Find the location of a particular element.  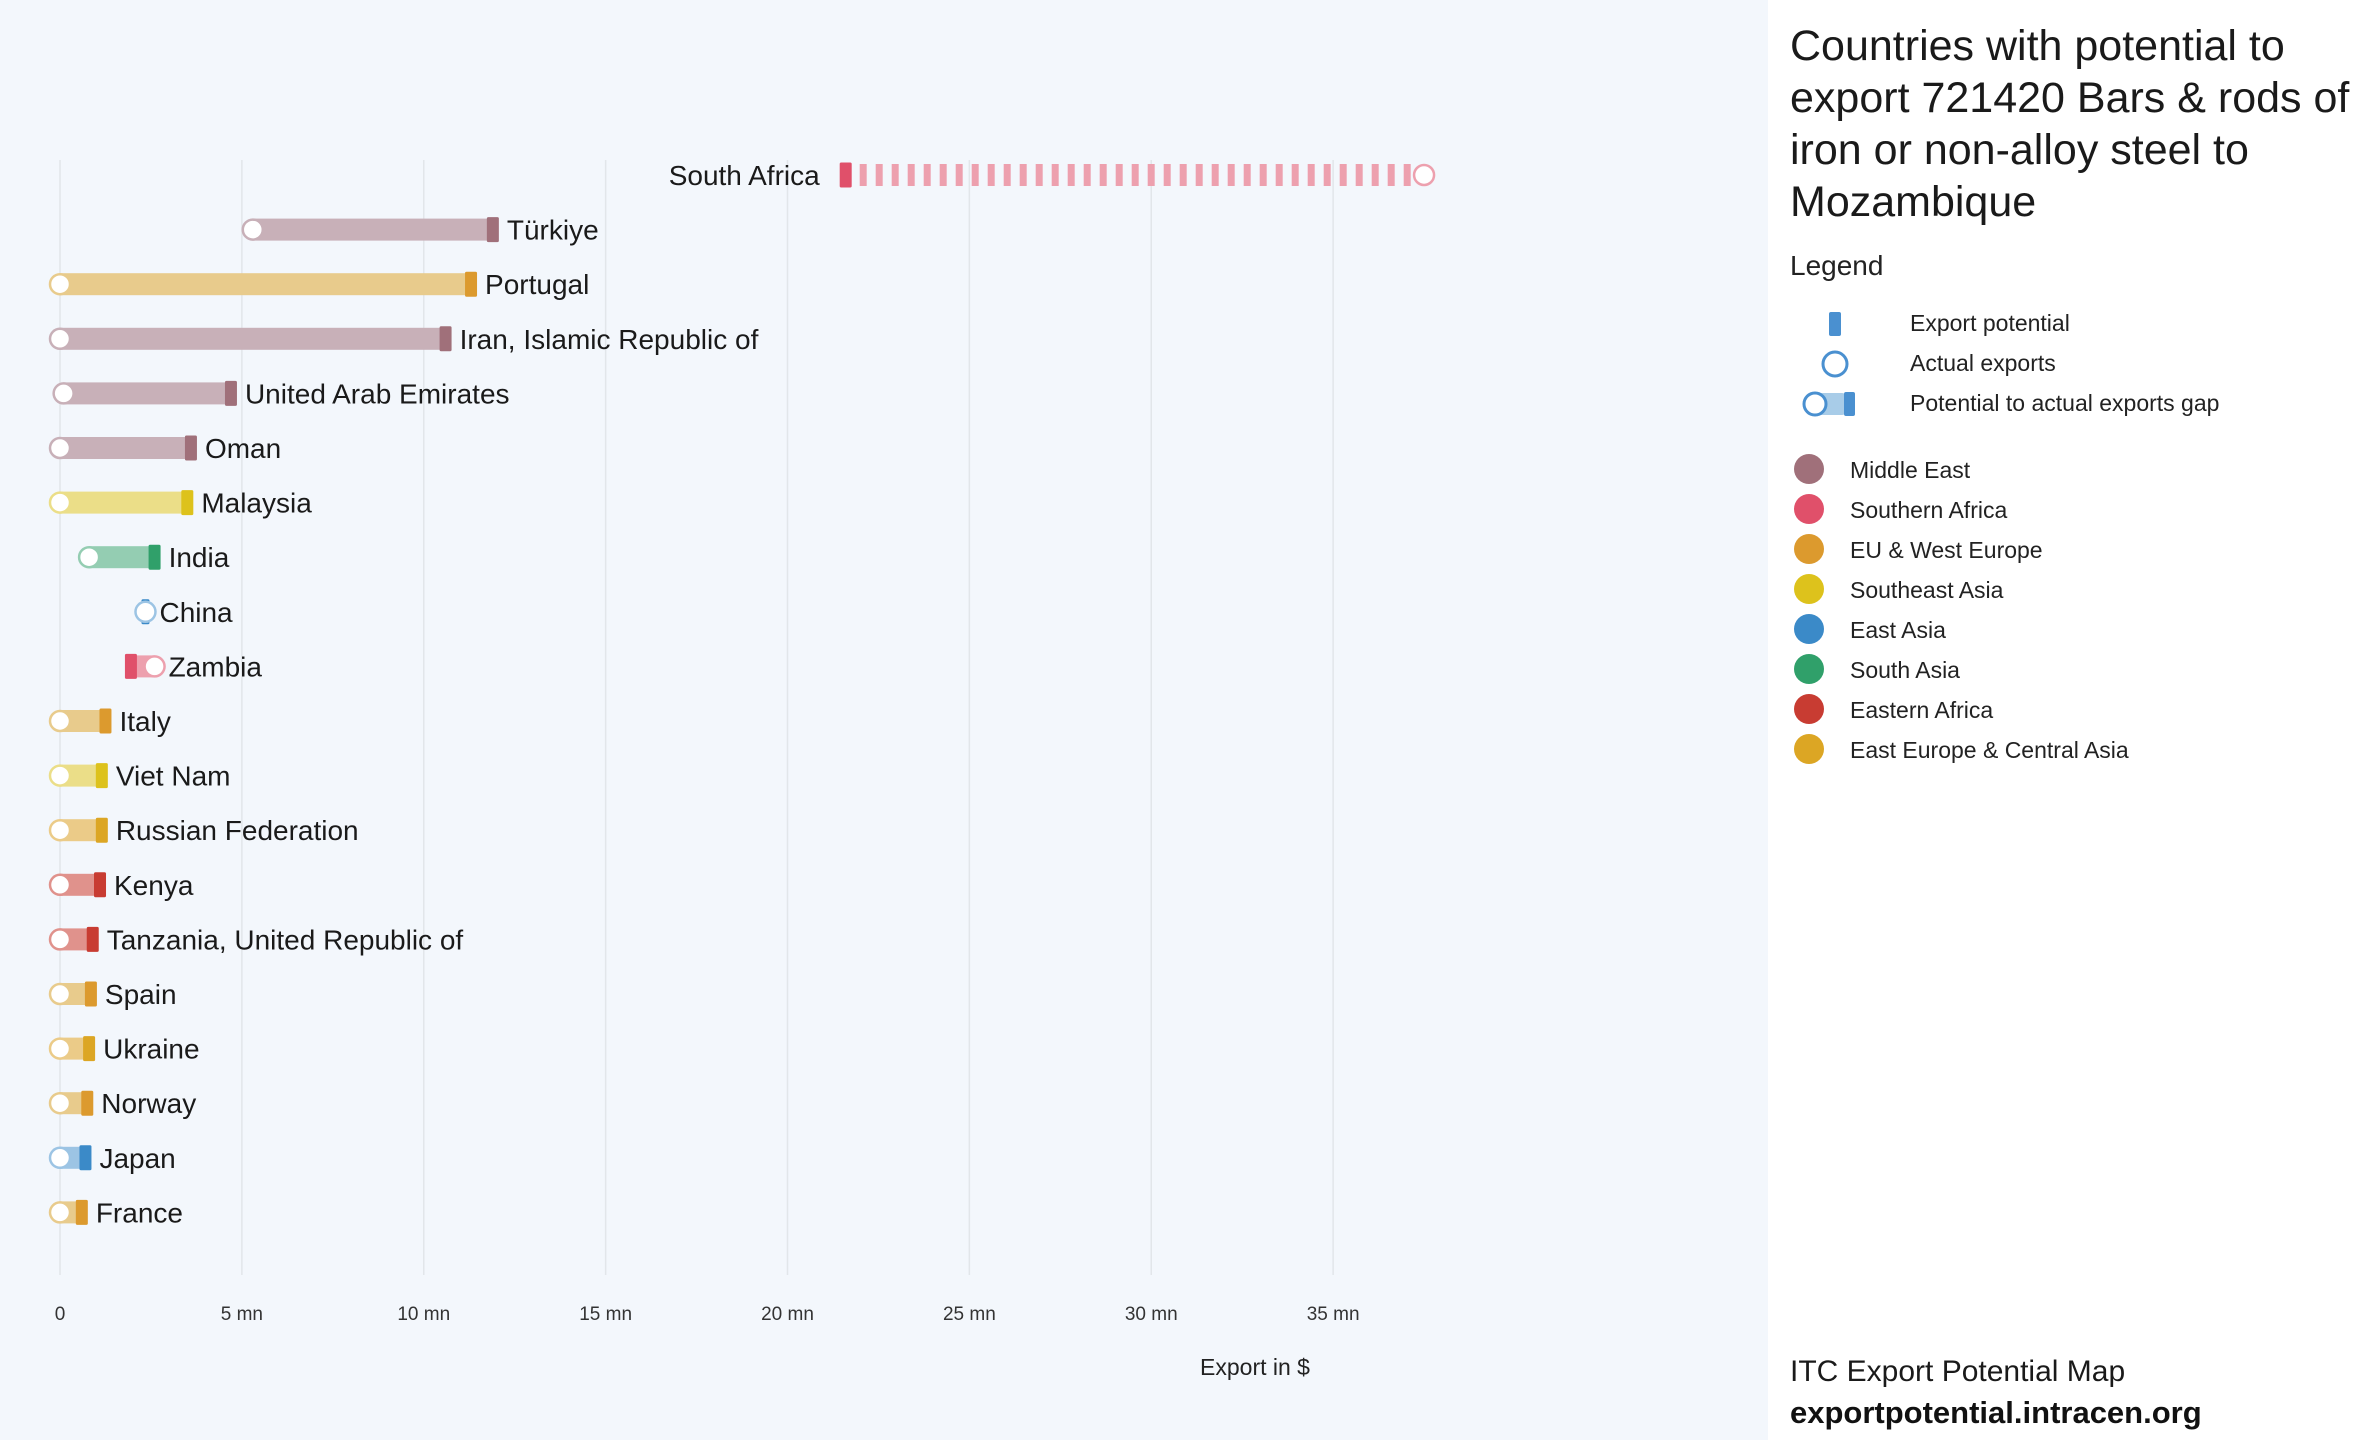

region-label: EU & West Europe is located at coordinates (1946, 550).